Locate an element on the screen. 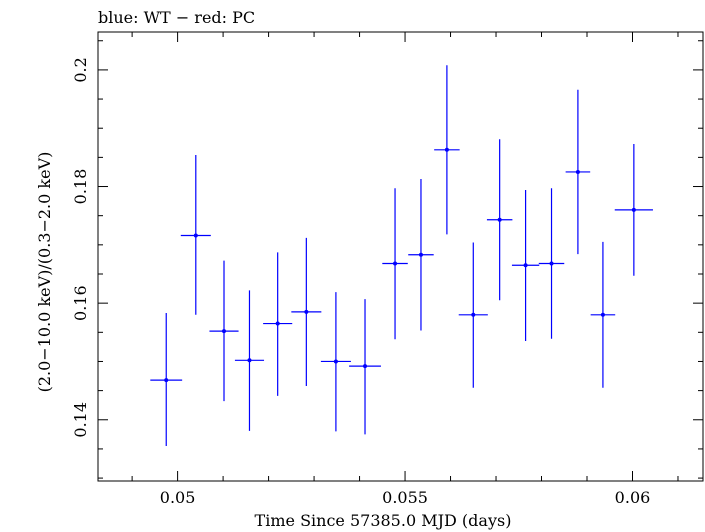 This screenshot has width=705, height=532. y-tick-label: 0.2 is located at coordinates (80, 69).